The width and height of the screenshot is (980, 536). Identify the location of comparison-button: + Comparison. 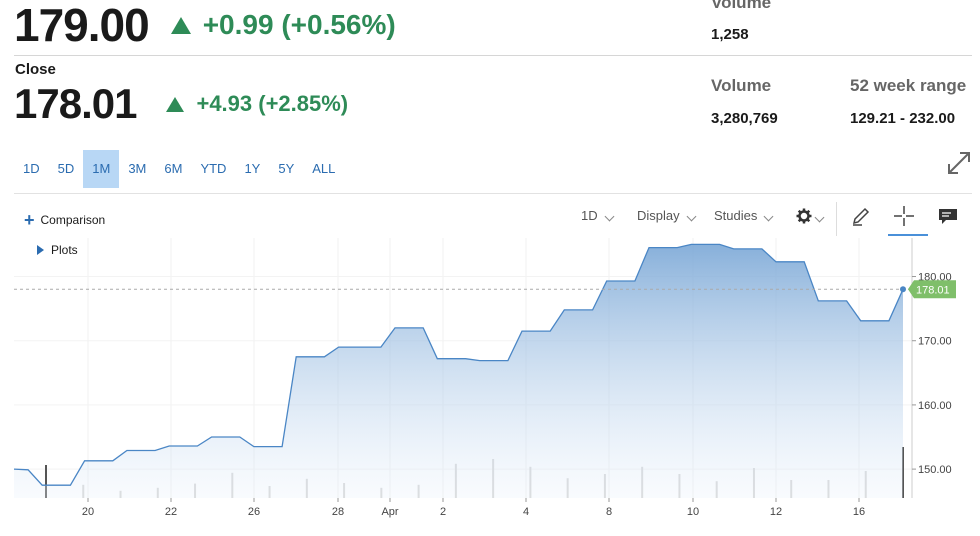
(65, 220).